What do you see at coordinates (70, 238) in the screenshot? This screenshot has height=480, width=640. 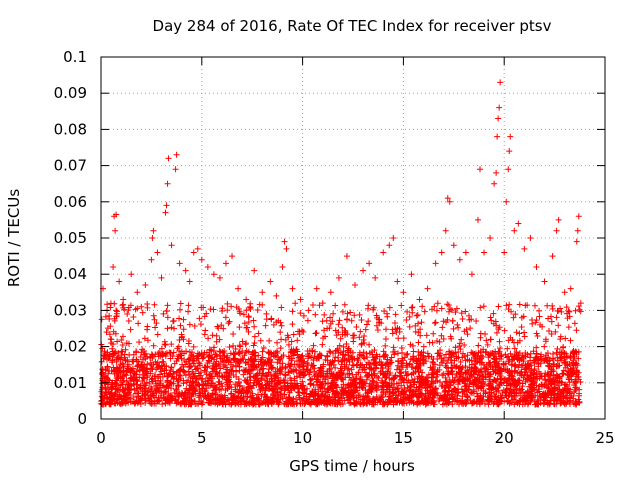 I see `y-tick-label: 0.05` at bounding box center [70, 238].